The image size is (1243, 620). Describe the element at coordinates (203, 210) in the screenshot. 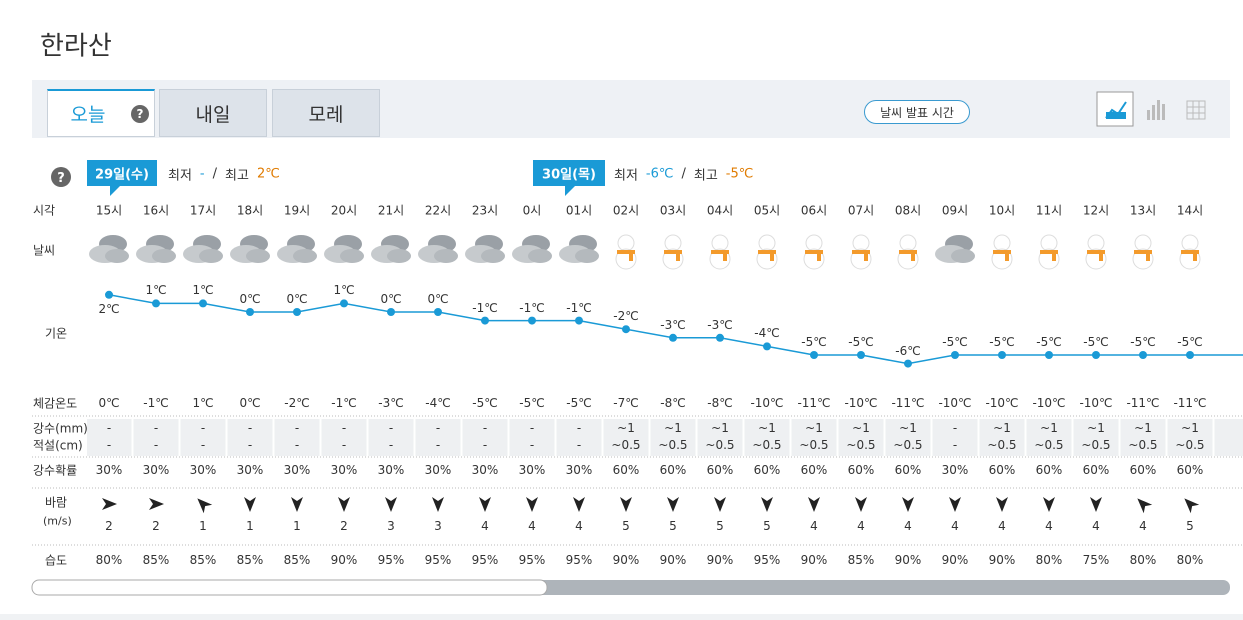

I see `hour-label: 17시` at that location.